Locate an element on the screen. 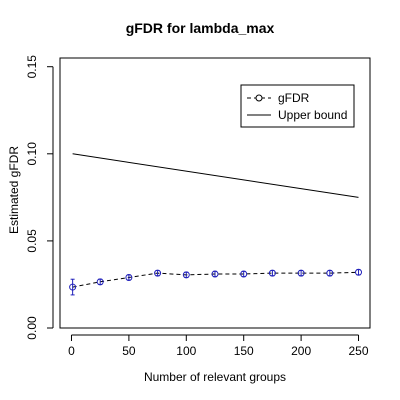  x-tick-label: 200 is located at coordinates (301, 351).